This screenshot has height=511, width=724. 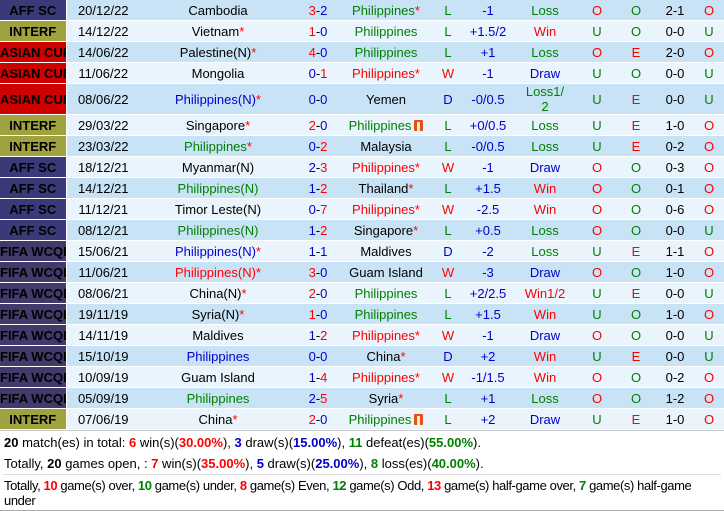 What do you see at coordinates (318, 31) in the screenshot?
I see `fulltime-score: 1-0` at bounding box center [318, 31].